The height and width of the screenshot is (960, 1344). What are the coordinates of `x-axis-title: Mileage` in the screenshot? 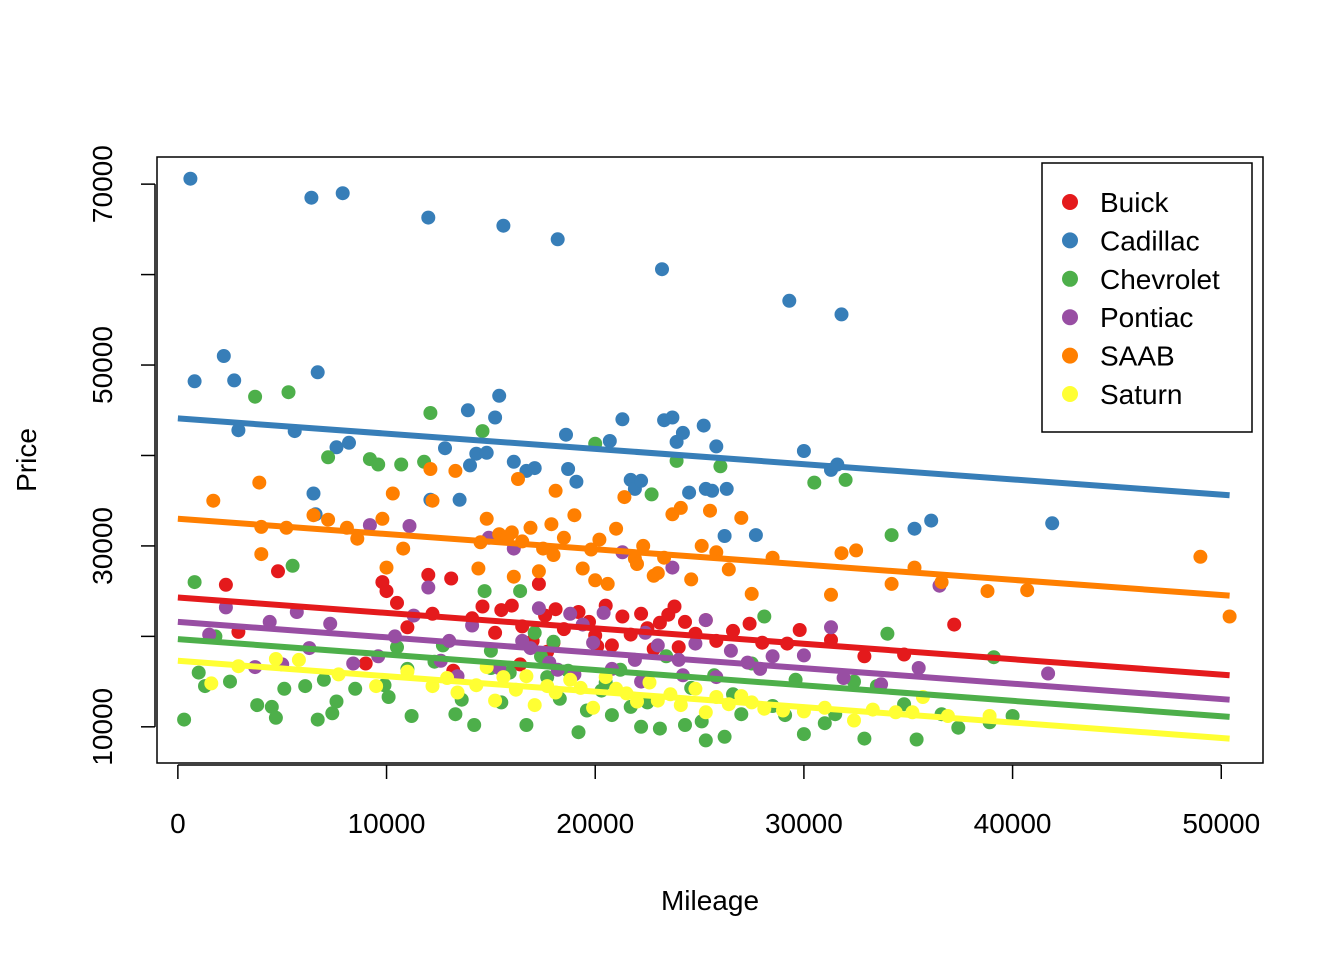 It's located at (710, 900).